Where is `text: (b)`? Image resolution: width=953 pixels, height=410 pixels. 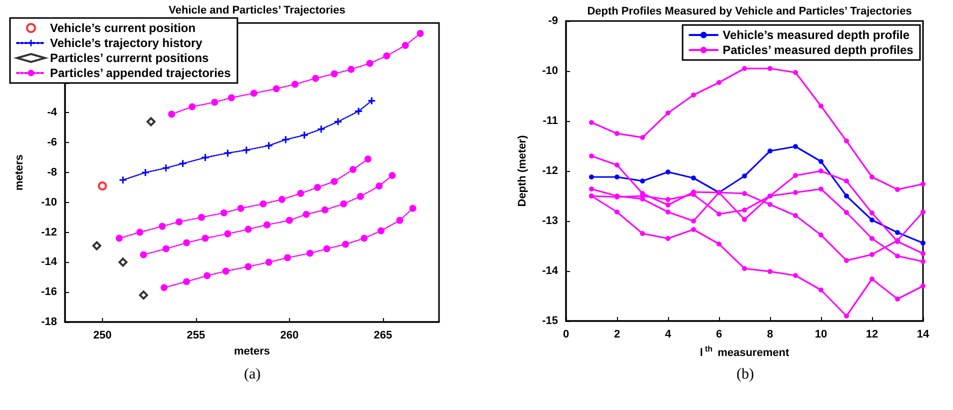 text: (b) is located at coordinates (745, 374).